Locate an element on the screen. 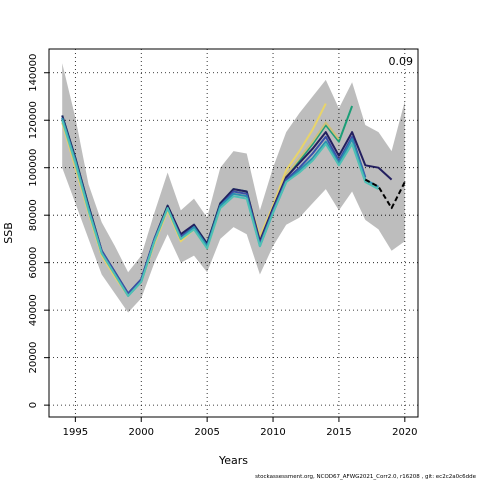 The height and width of the screenshot is (480, 480). x-axis-title: Years is located at coordinates (233, 460).